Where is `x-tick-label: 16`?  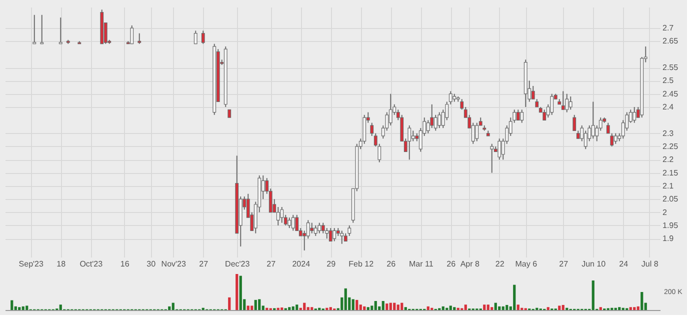
x-tick-label: 16 is located at coordinates (125, 264).